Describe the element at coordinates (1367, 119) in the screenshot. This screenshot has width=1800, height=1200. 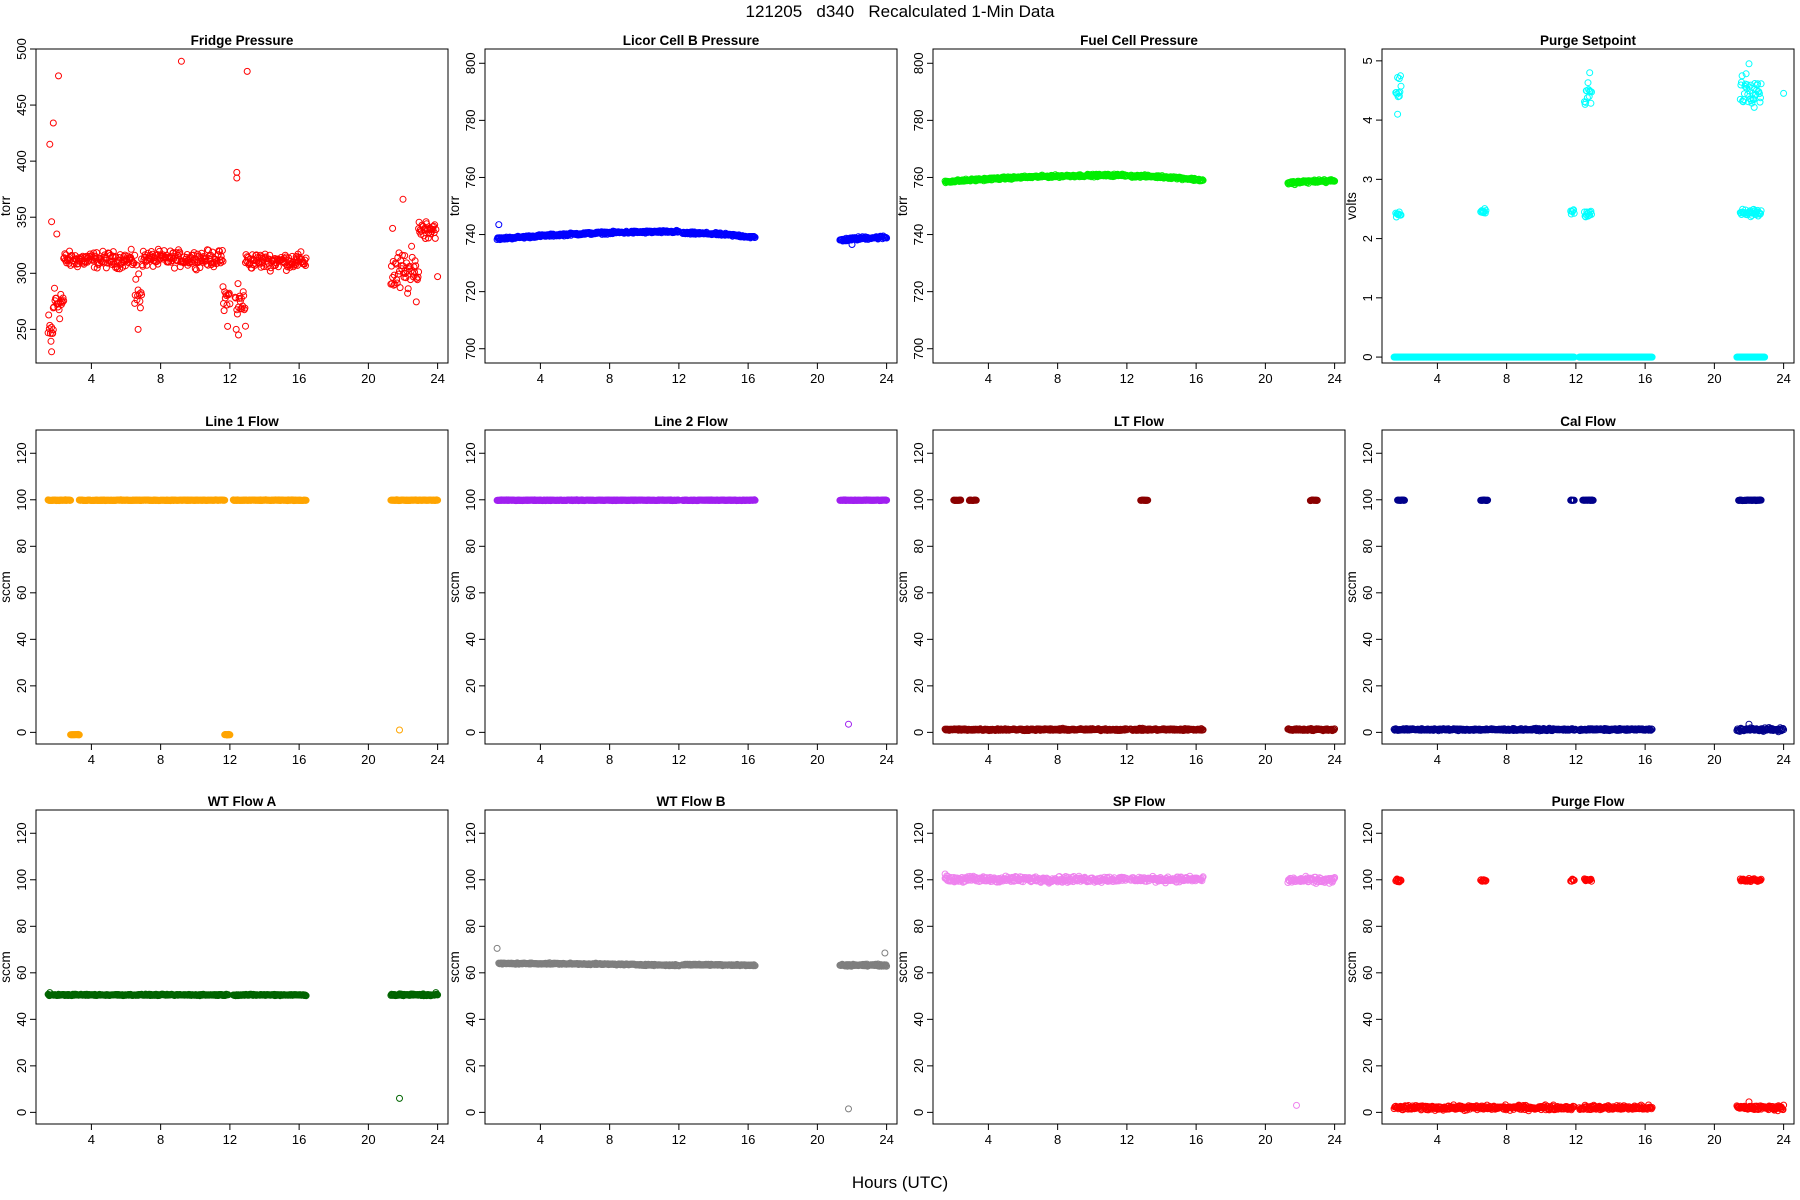
I see `y-tick-label: 4` at that location.